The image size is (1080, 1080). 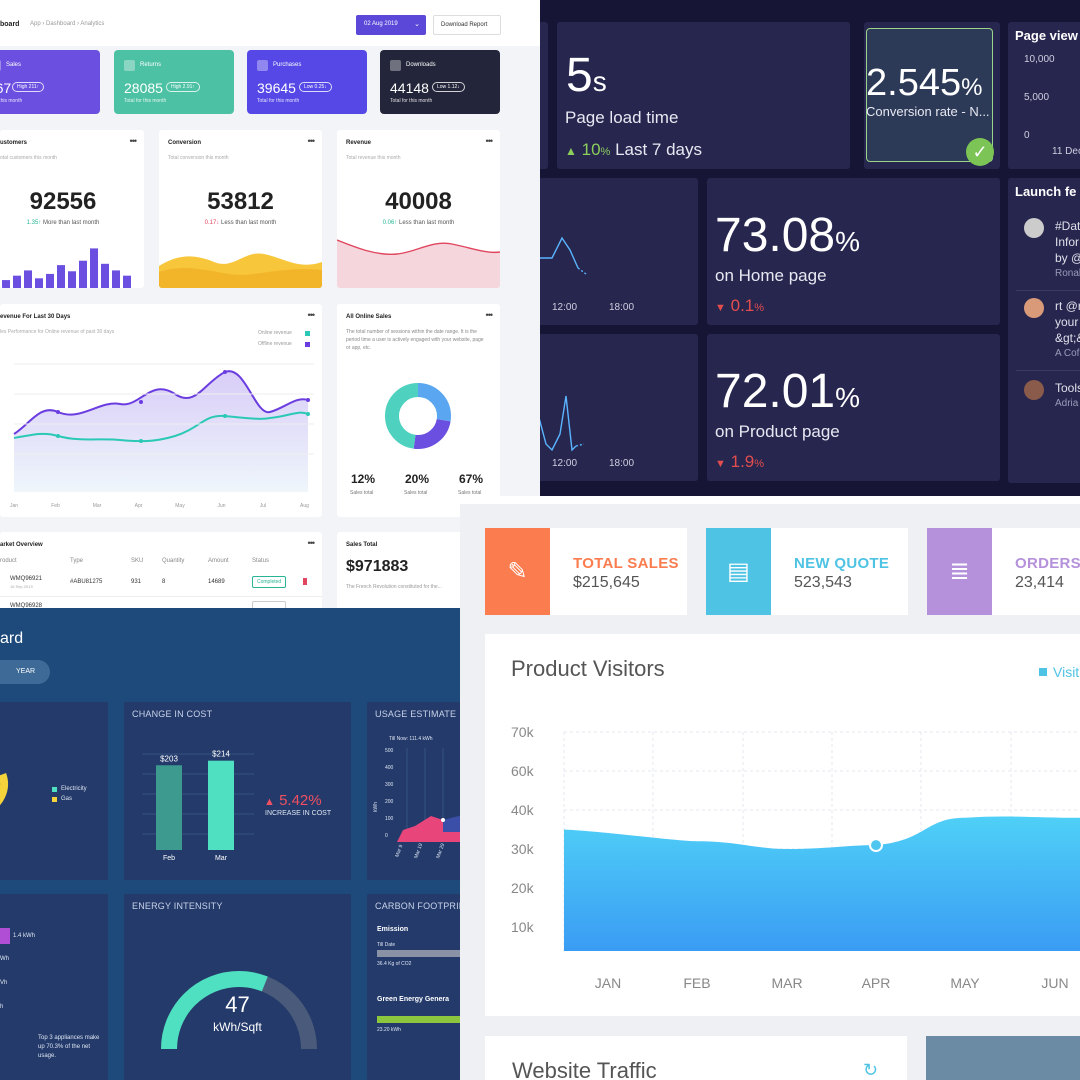 I want to click on cost-bar-chart: $203 Feb $214 Mar, so click(x=198, y=806).